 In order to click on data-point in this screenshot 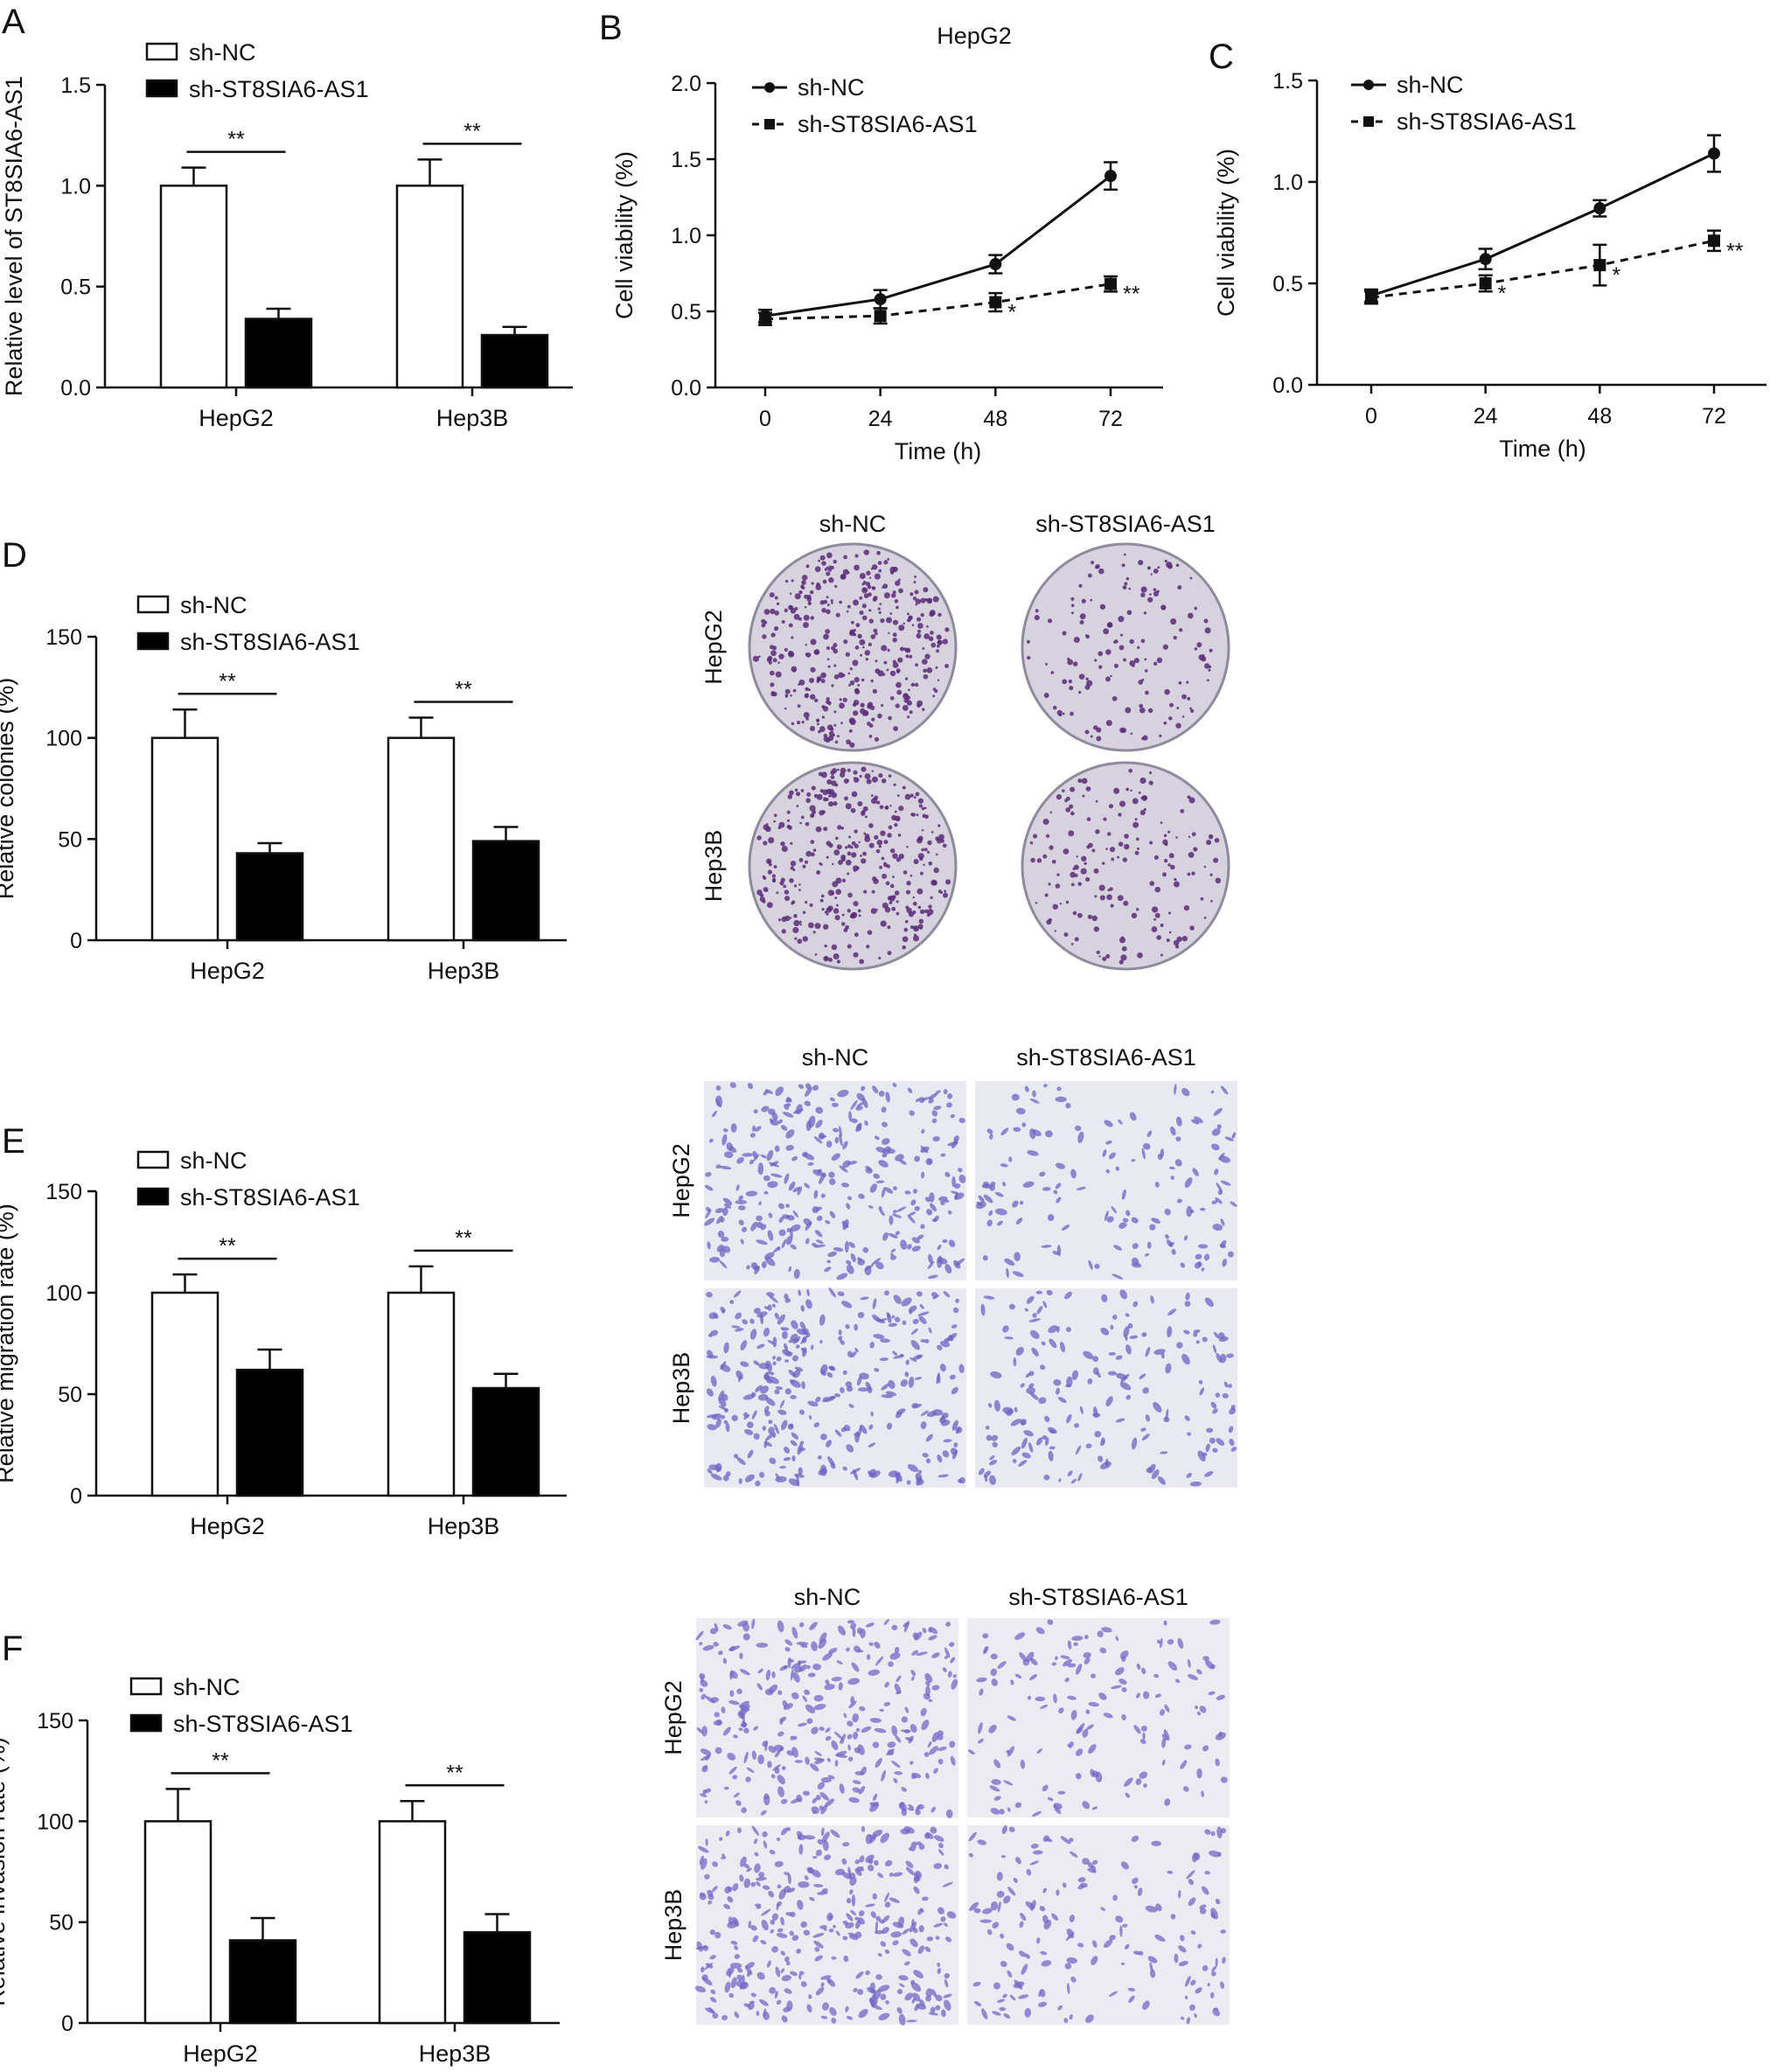, I will do `click(1111, 283)`.